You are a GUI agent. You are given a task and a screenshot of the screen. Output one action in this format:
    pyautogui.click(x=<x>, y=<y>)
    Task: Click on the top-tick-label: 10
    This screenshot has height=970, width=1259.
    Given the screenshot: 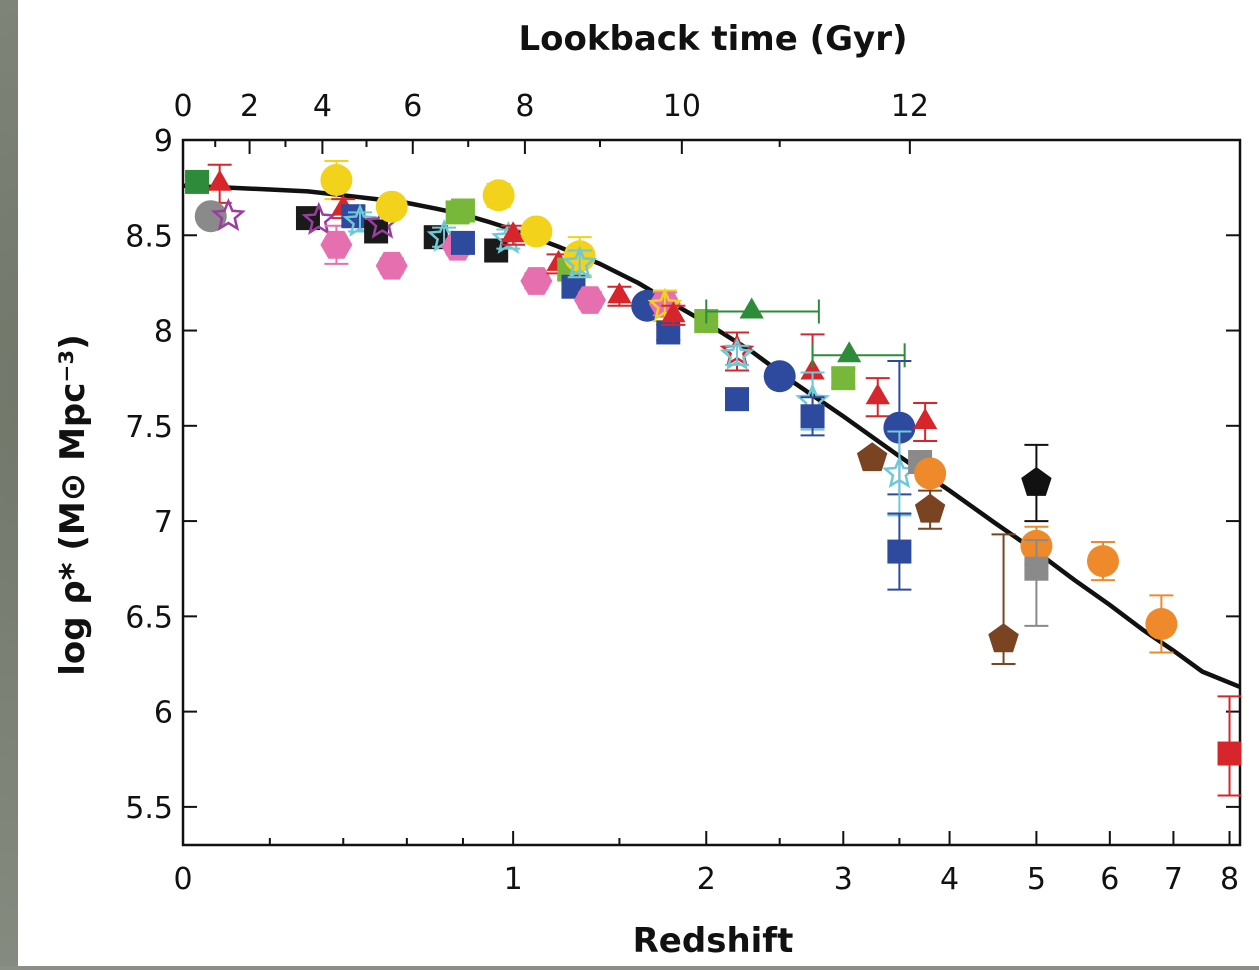 What is the action you would take?
    pyautogui.click(x=682, y=106)
    